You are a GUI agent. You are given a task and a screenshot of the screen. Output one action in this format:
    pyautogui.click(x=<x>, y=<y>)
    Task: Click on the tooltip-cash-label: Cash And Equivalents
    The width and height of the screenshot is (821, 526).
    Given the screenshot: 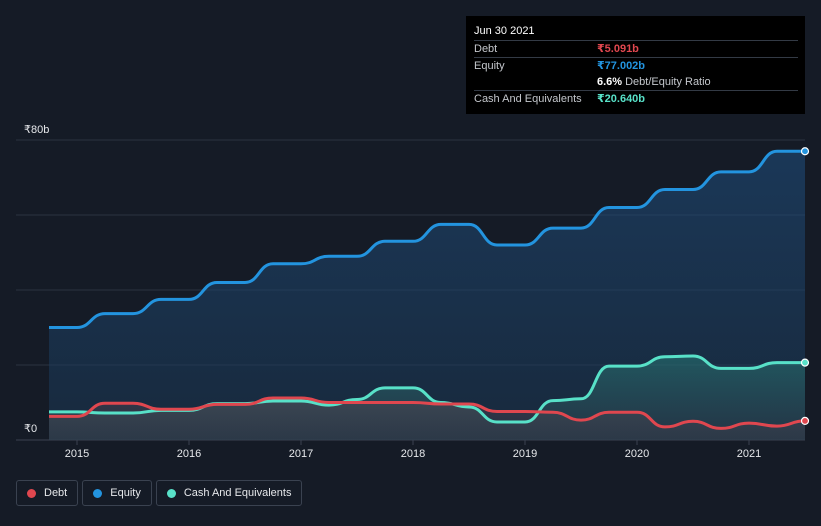 What is the action you would take?
    pyautogui.click(x=528, y=99)
    